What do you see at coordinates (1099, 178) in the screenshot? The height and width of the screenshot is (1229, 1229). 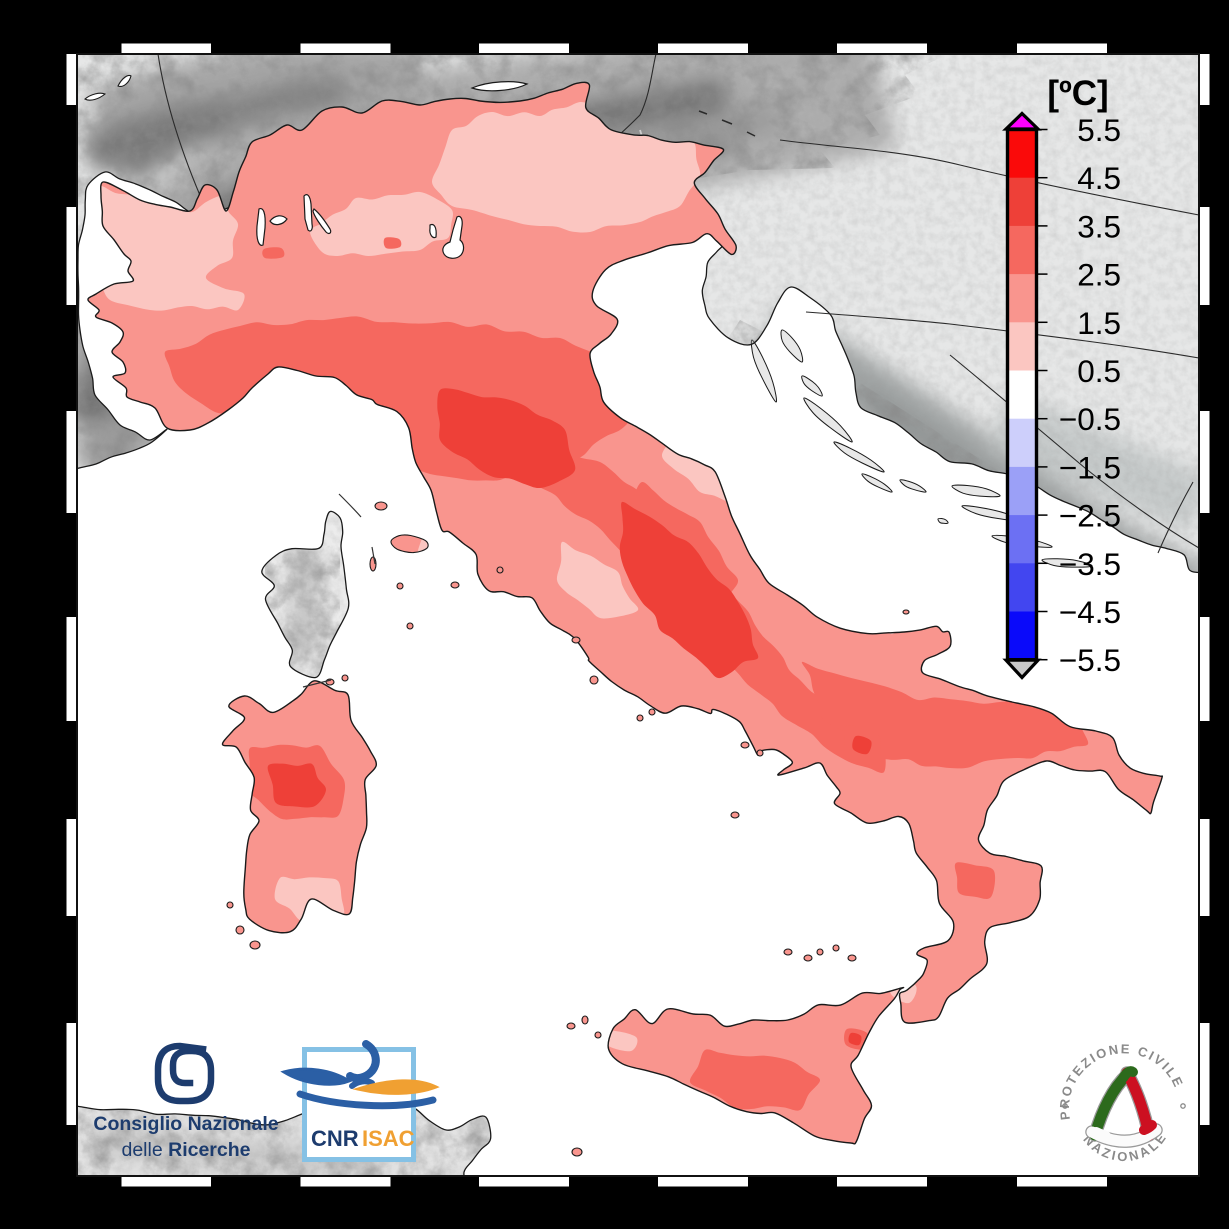 I see `svg-text: 4.5` at bounding box center [1099, 178].